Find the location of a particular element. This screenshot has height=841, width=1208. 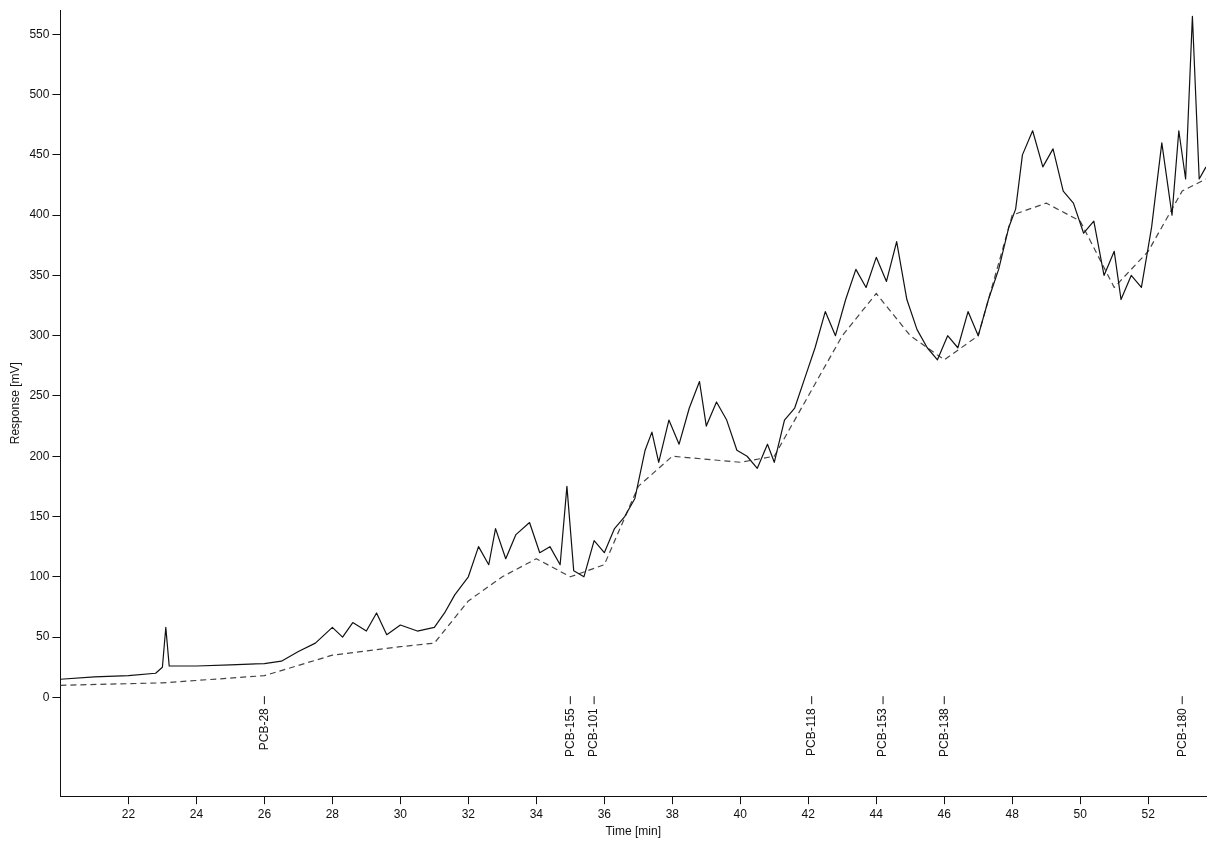

x-tick-label: 24 is located at coordinates (196, 813).